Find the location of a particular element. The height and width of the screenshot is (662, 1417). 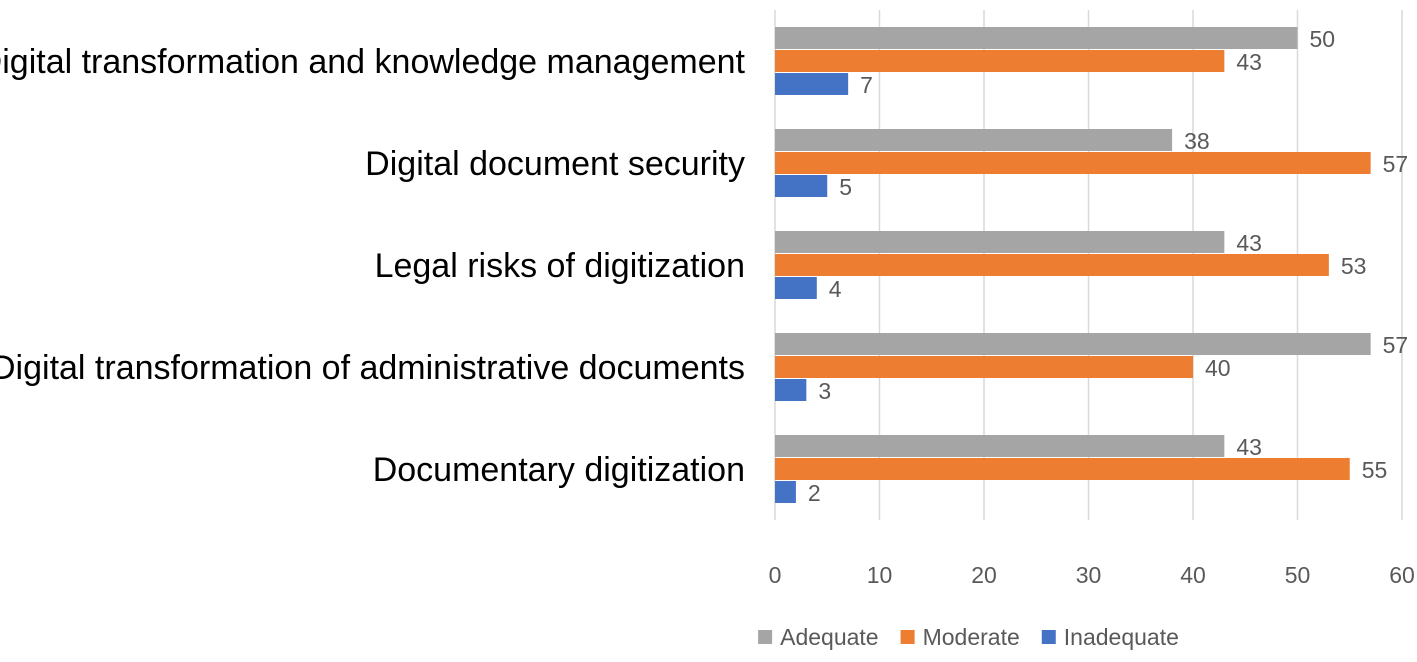

data-label-moderate: 40 is located at coordinates (1218, 368).